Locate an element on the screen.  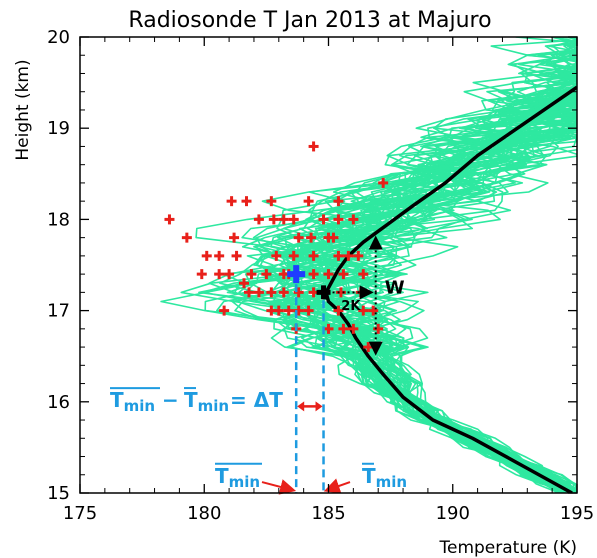
y-tick-label: 19 is located at coordinates (58, 128).